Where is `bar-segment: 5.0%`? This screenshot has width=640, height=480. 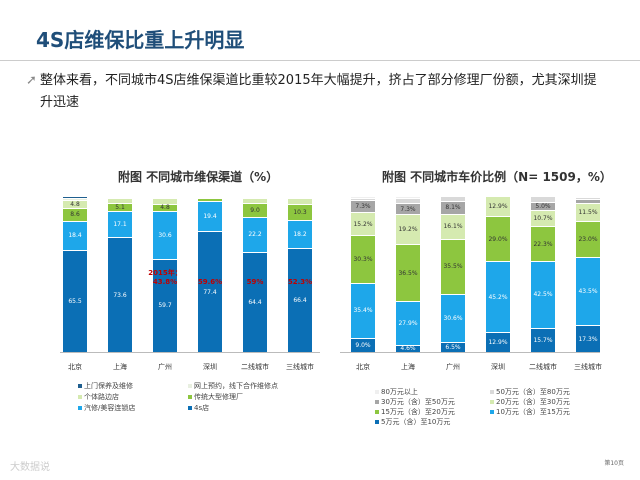
bar-segment: 5.0% is located at coordinates (543, 205).